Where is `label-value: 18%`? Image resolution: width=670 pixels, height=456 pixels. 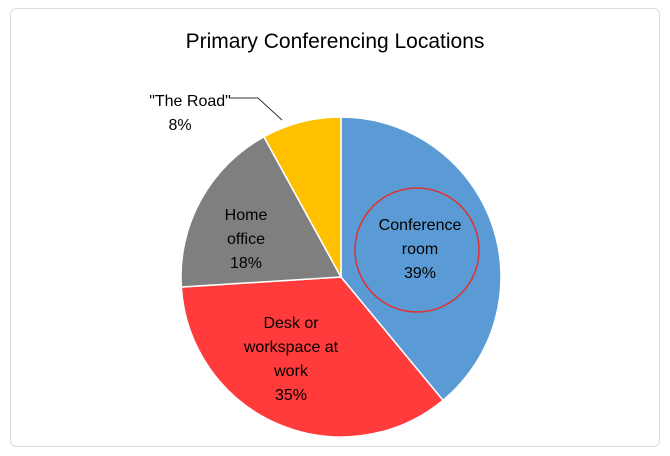 label-value: 18% is located at coordinates (246, 263).